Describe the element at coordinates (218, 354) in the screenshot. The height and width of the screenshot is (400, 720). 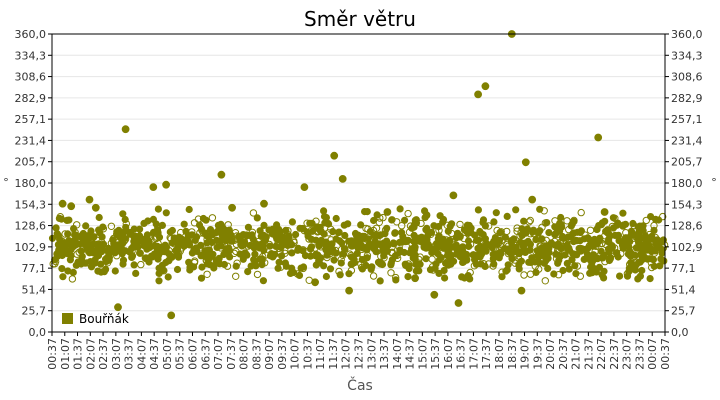
I see `x-tick-label: 07:07` at that location.